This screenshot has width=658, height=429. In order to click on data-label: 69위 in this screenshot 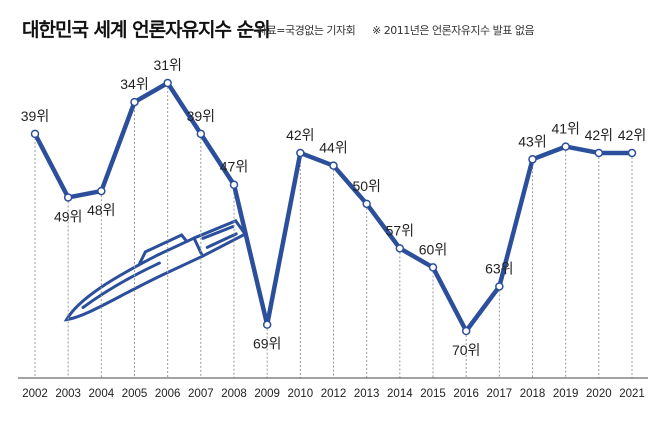, I will do `click(267, 344)`.